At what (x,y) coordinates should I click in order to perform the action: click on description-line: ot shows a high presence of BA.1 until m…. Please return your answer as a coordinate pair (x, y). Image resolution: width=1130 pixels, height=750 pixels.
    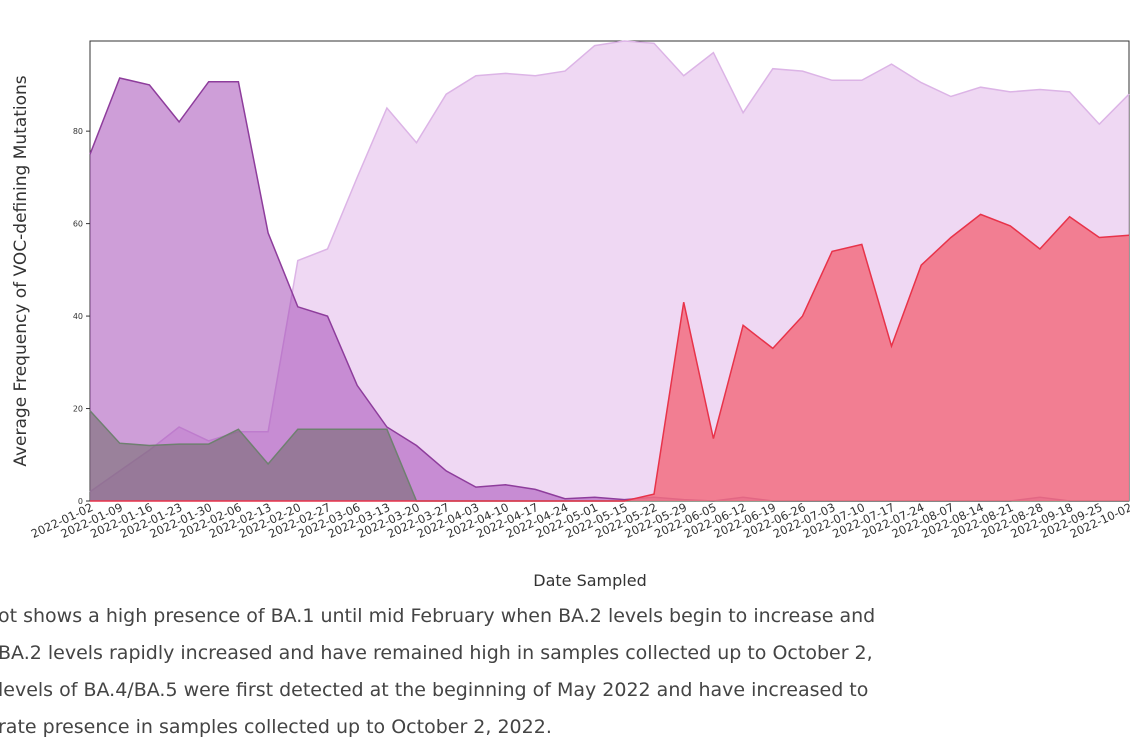
    Looking at the image, I should click on (437, 616).